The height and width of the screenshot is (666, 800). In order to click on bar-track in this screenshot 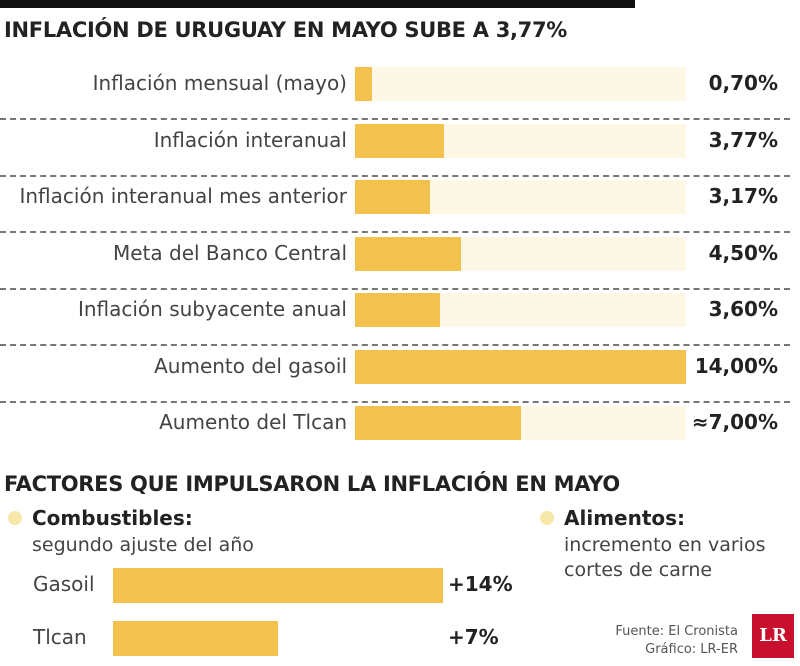, I will do `click(520, 84)`.